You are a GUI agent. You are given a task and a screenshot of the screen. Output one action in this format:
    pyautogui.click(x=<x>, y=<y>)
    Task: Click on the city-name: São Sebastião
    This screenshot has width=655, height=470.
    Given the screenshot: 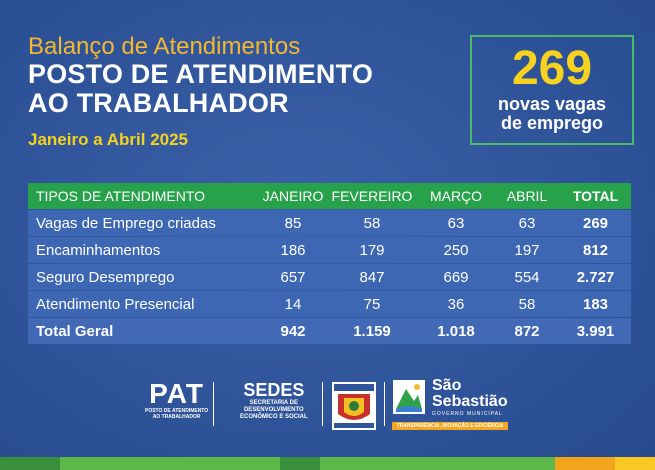 What is the action you would take?
    pyautogui.click(x=470, y=394)
    